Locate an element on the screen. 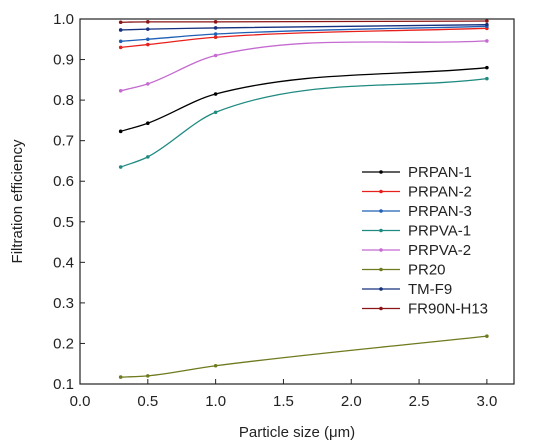 The width and height of the screenshot is (533, 448). legend-label: PRPVA-1 is located at coordinates (439, 231).